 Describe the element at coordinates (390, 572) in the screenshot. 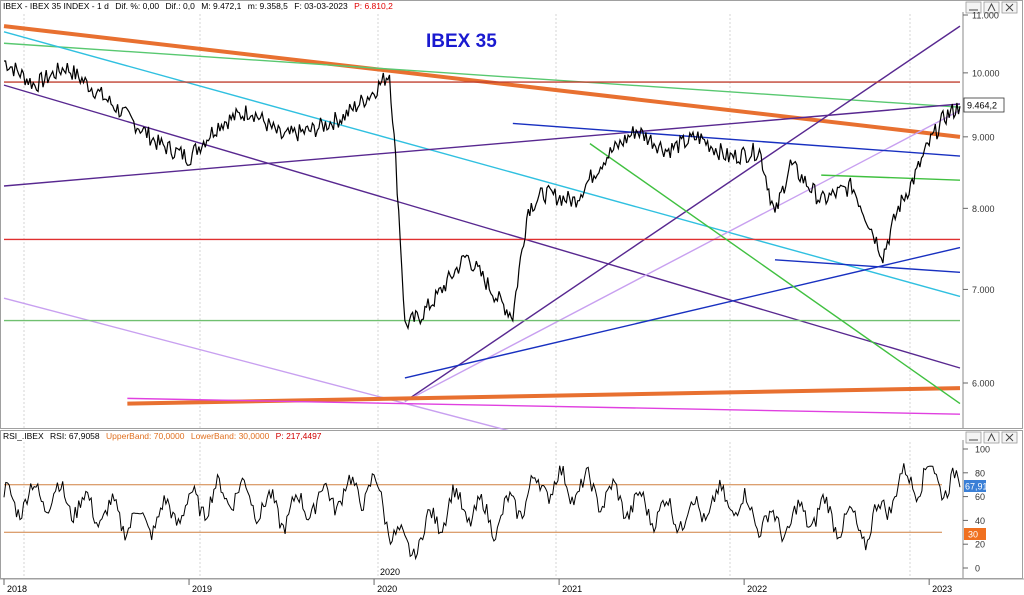

I see `x-mid-label: 2020` at that location.